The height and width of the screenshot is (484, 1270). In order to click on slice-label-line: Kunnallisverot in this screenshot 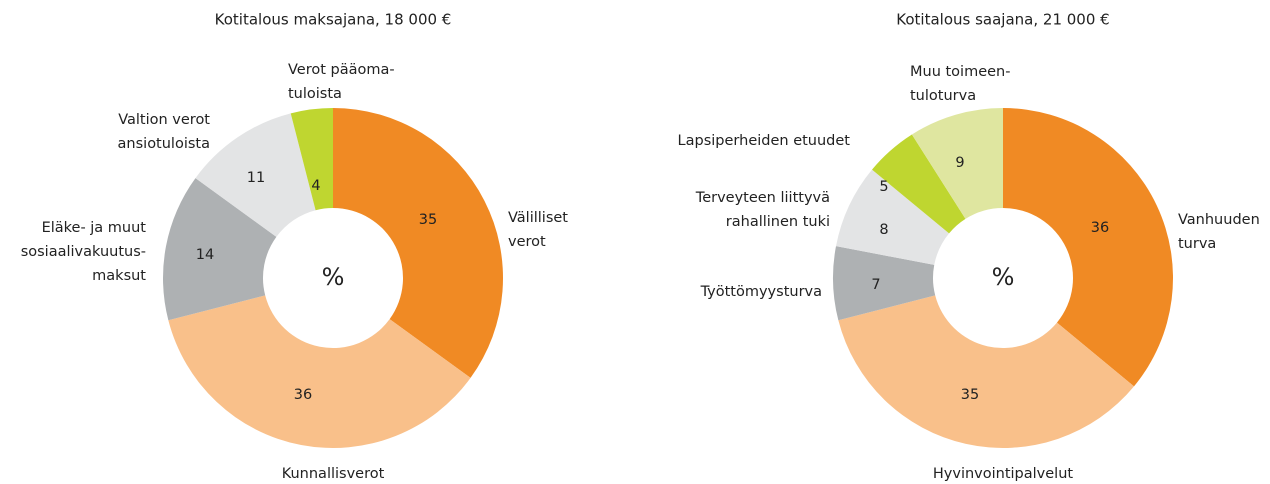, I will do `click(333, 474)`.